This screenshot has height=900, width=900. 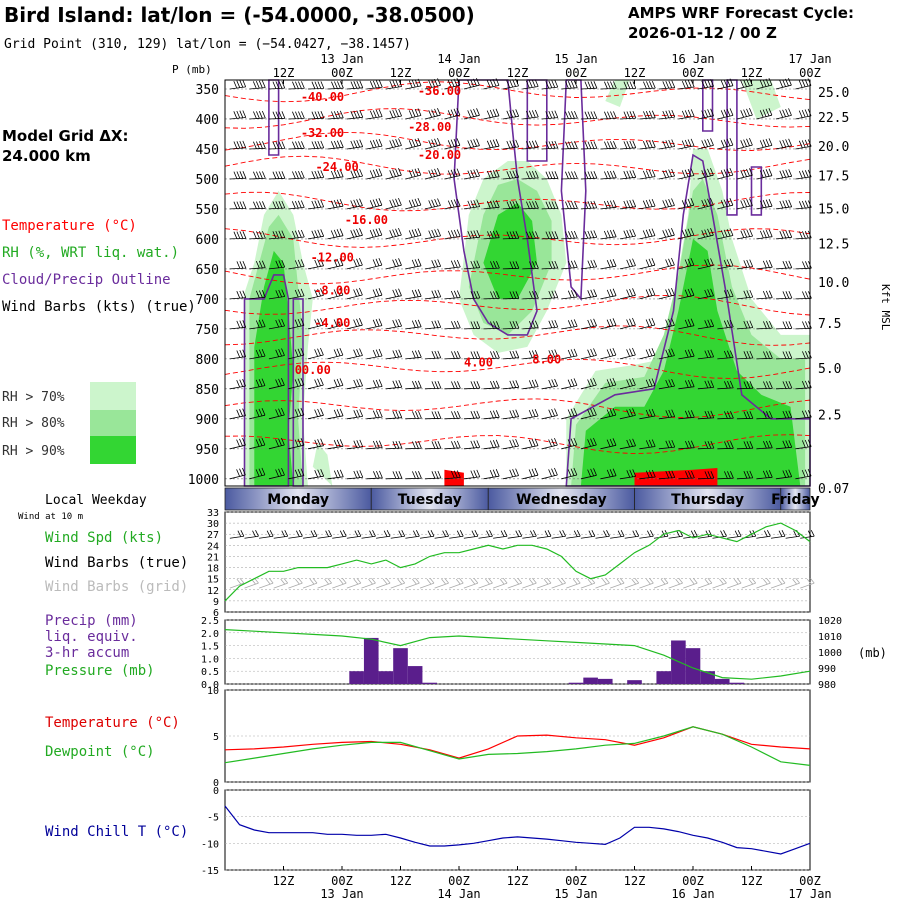 I want to click on height-tick-label: 7.5, so click(x=829, y=324).